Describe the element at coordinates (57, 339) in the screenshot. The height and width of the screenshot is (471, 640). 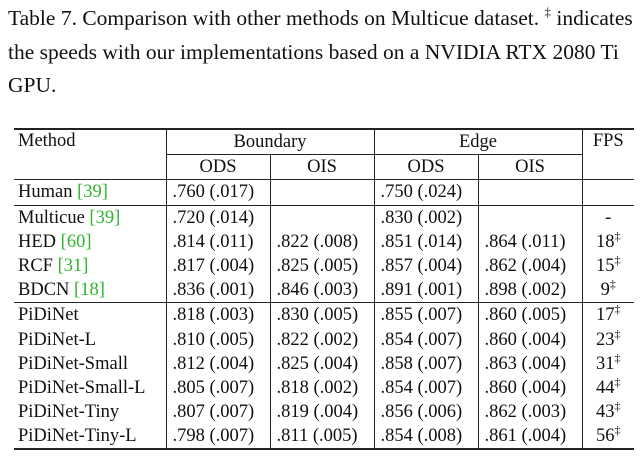
I see `method-name: PiDiNet-L` at that location.